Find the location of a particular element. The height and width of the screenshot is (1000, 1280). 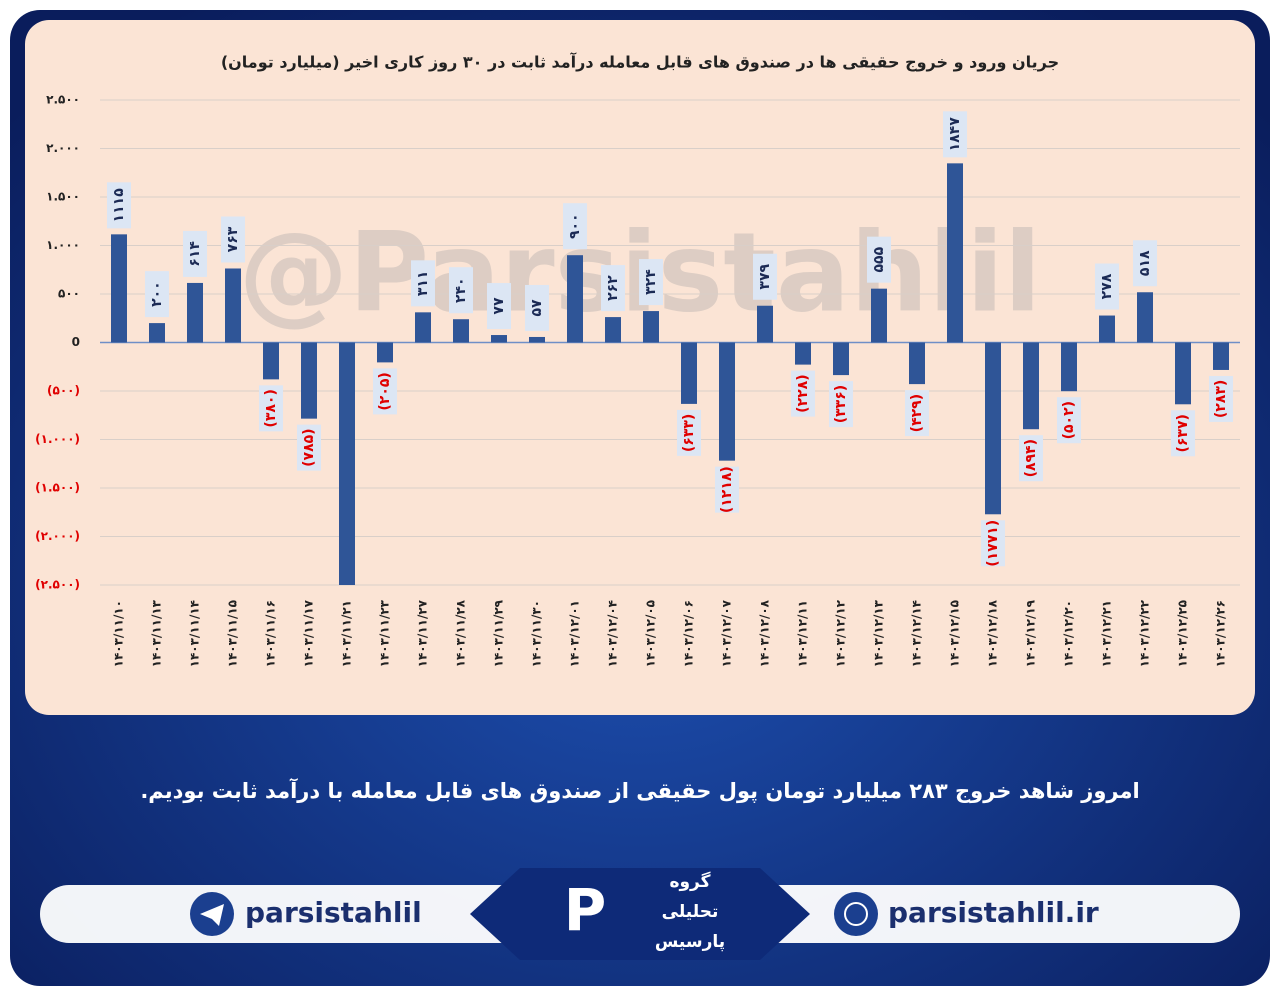

x-tick-label: ۱۴۰۳/۱۱/۱۵ is located at coordinates (233, 633).